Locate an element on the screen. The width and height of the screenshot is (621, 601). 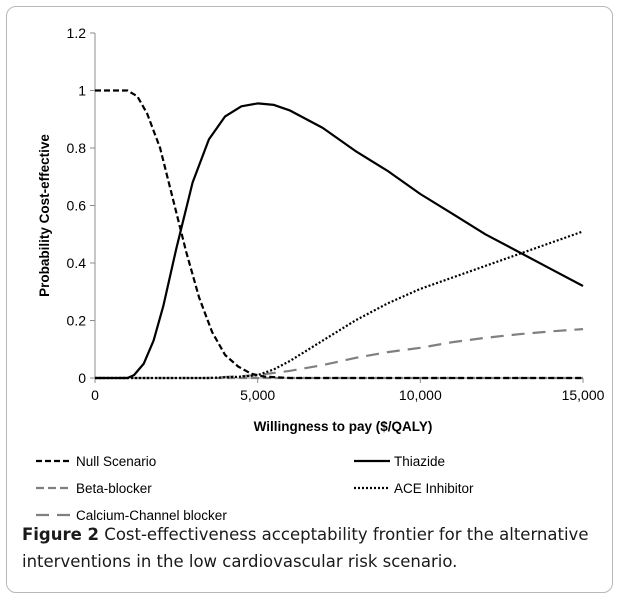
legend-label-calcium-channel-blocker: Calcium-Channel blocker is located at coordinates (151, 514).